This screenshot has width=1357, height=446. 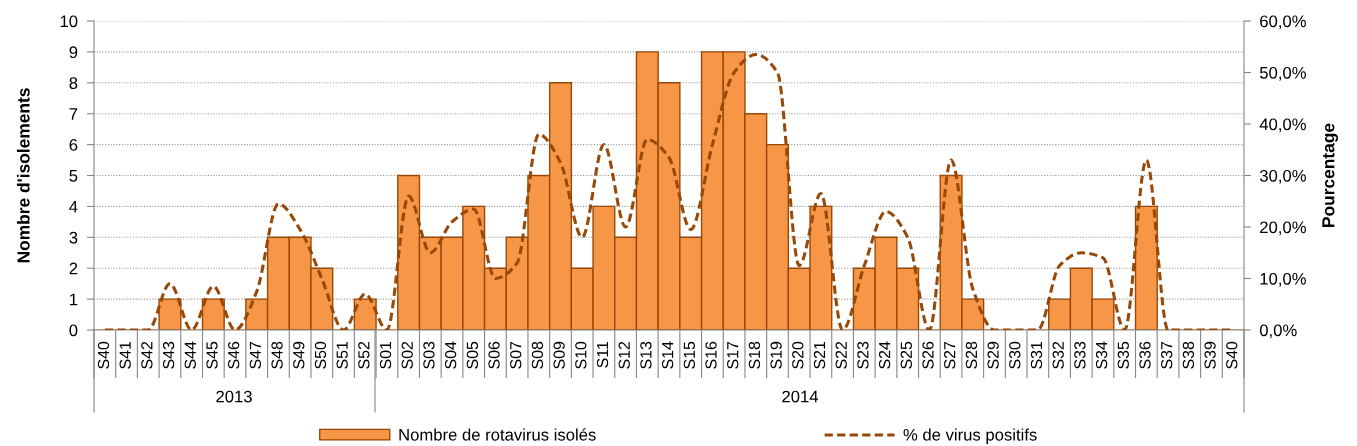 What do you see at coordinates (971, 355) in the screenshot?
I see `x-tick-label: S28` at bounding box center [971, 355].